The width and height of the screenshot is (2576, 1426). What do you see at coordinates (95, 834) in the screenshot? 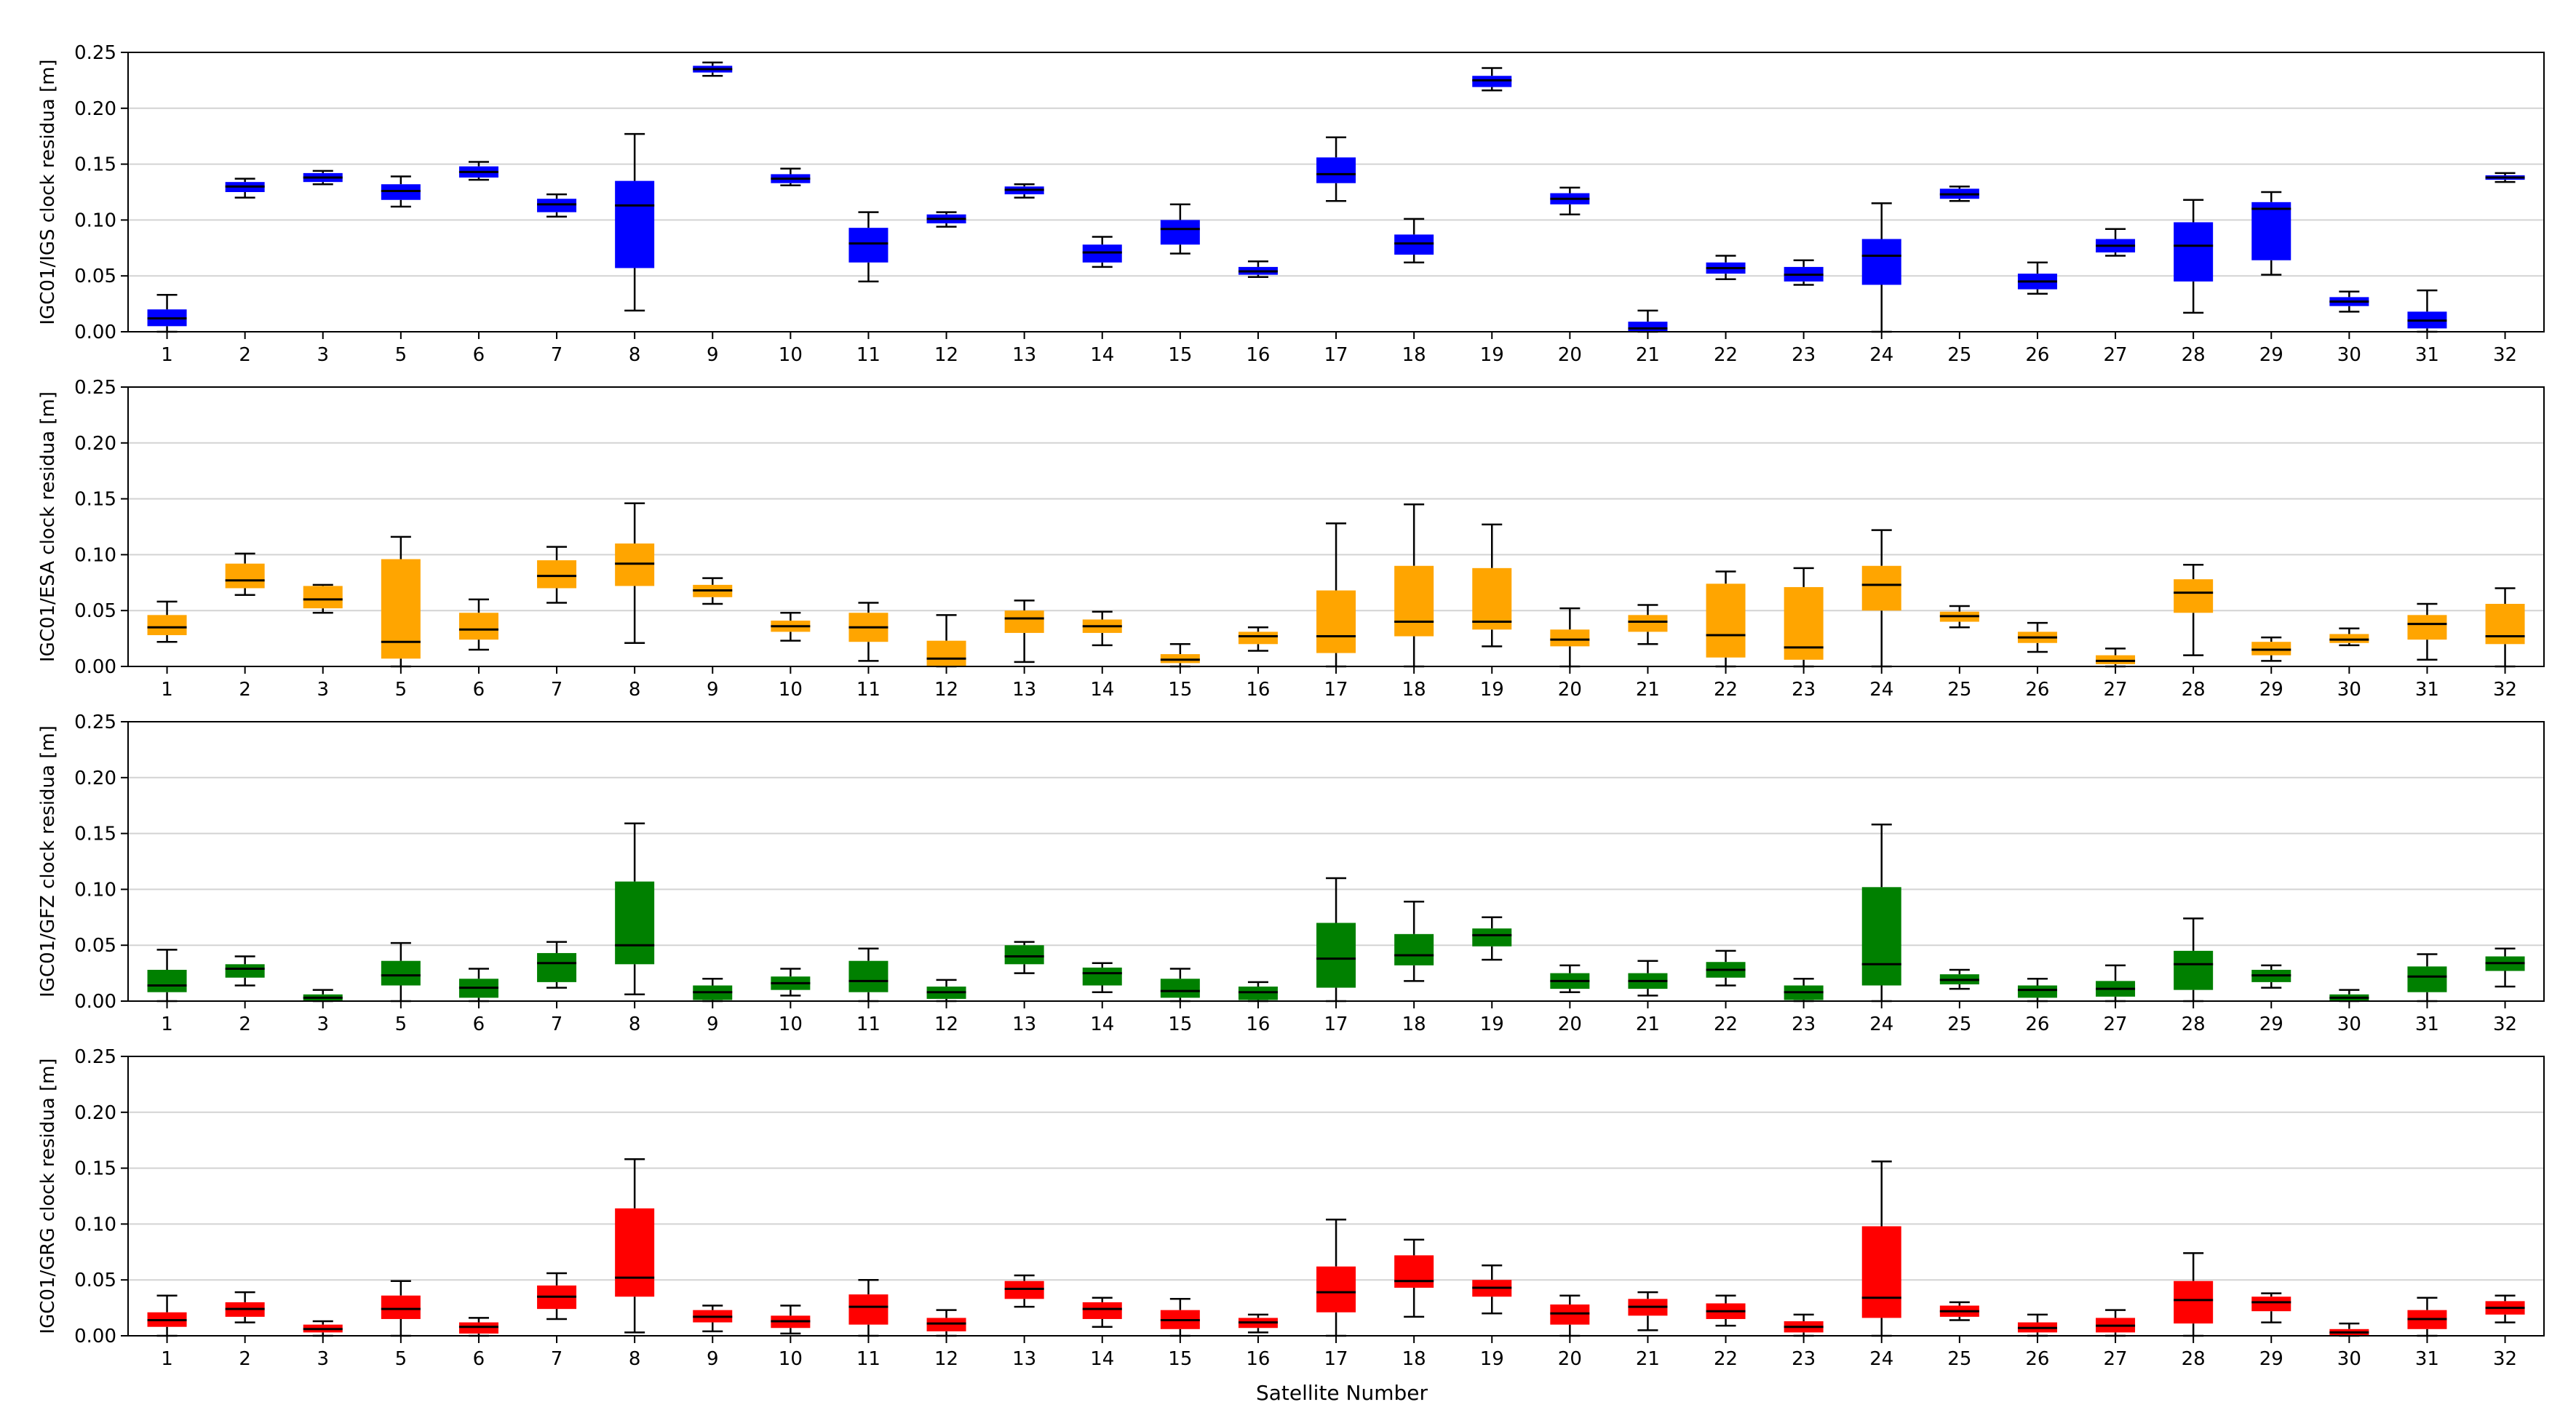
I see `y-tick-label: 0.15` at bounding box center [95, 834].